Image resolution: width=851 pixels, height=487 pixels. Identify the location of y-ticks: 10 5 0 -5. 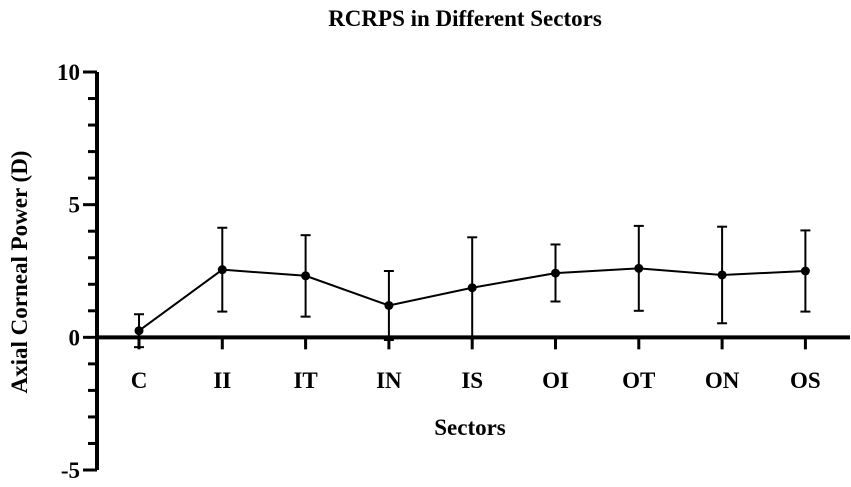
(77, 271).